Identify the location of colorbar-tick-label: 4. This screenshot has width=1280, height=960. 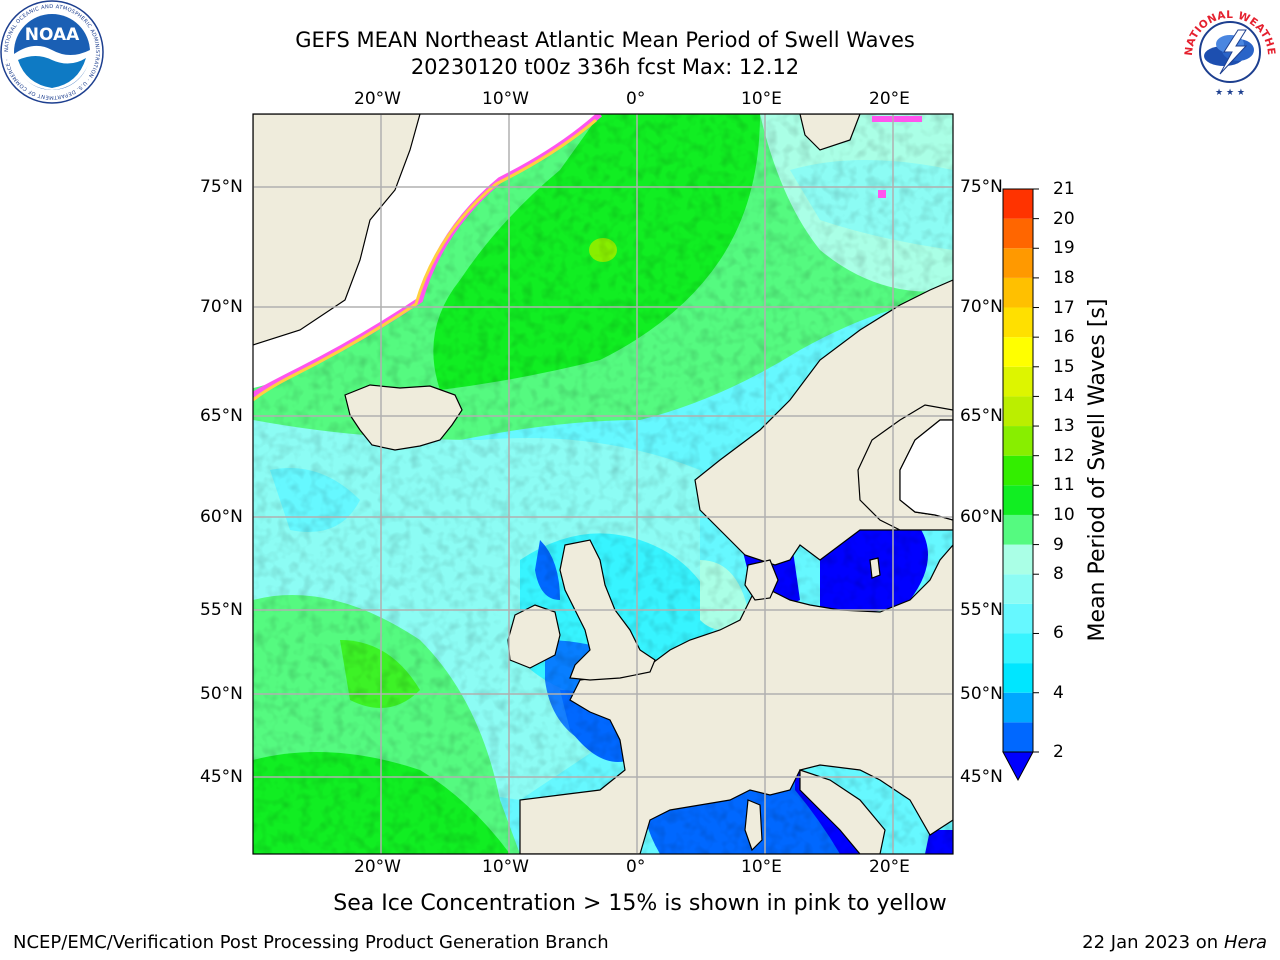
(1058, 692).